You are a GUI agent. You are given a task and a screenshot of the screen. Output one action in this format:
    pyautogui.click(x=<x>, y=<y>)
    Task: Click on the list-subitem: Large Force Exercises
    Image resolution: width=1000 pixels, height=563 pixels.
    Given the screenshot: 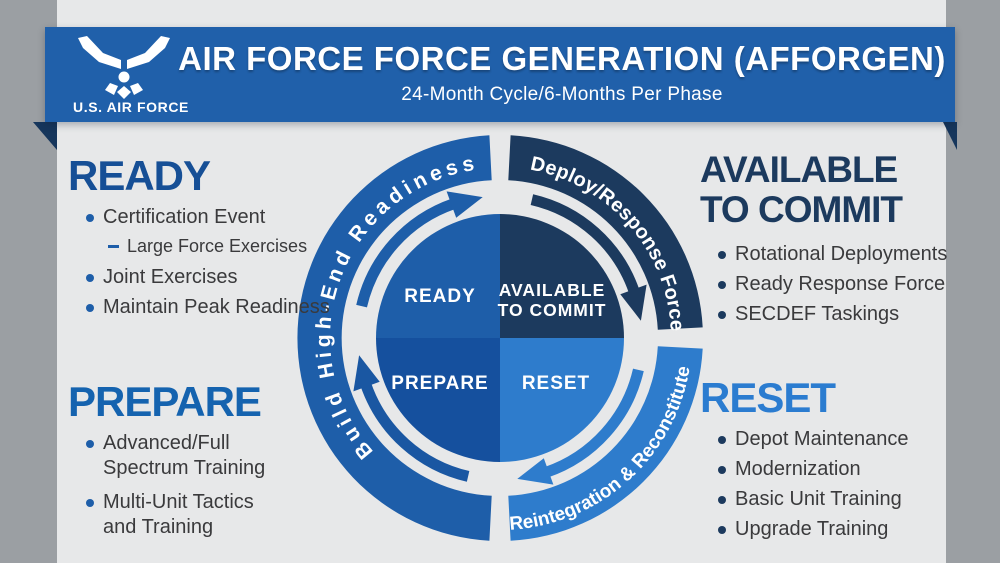 What is the action you would take?
    pyautogui.click(x=220, y=246)
    